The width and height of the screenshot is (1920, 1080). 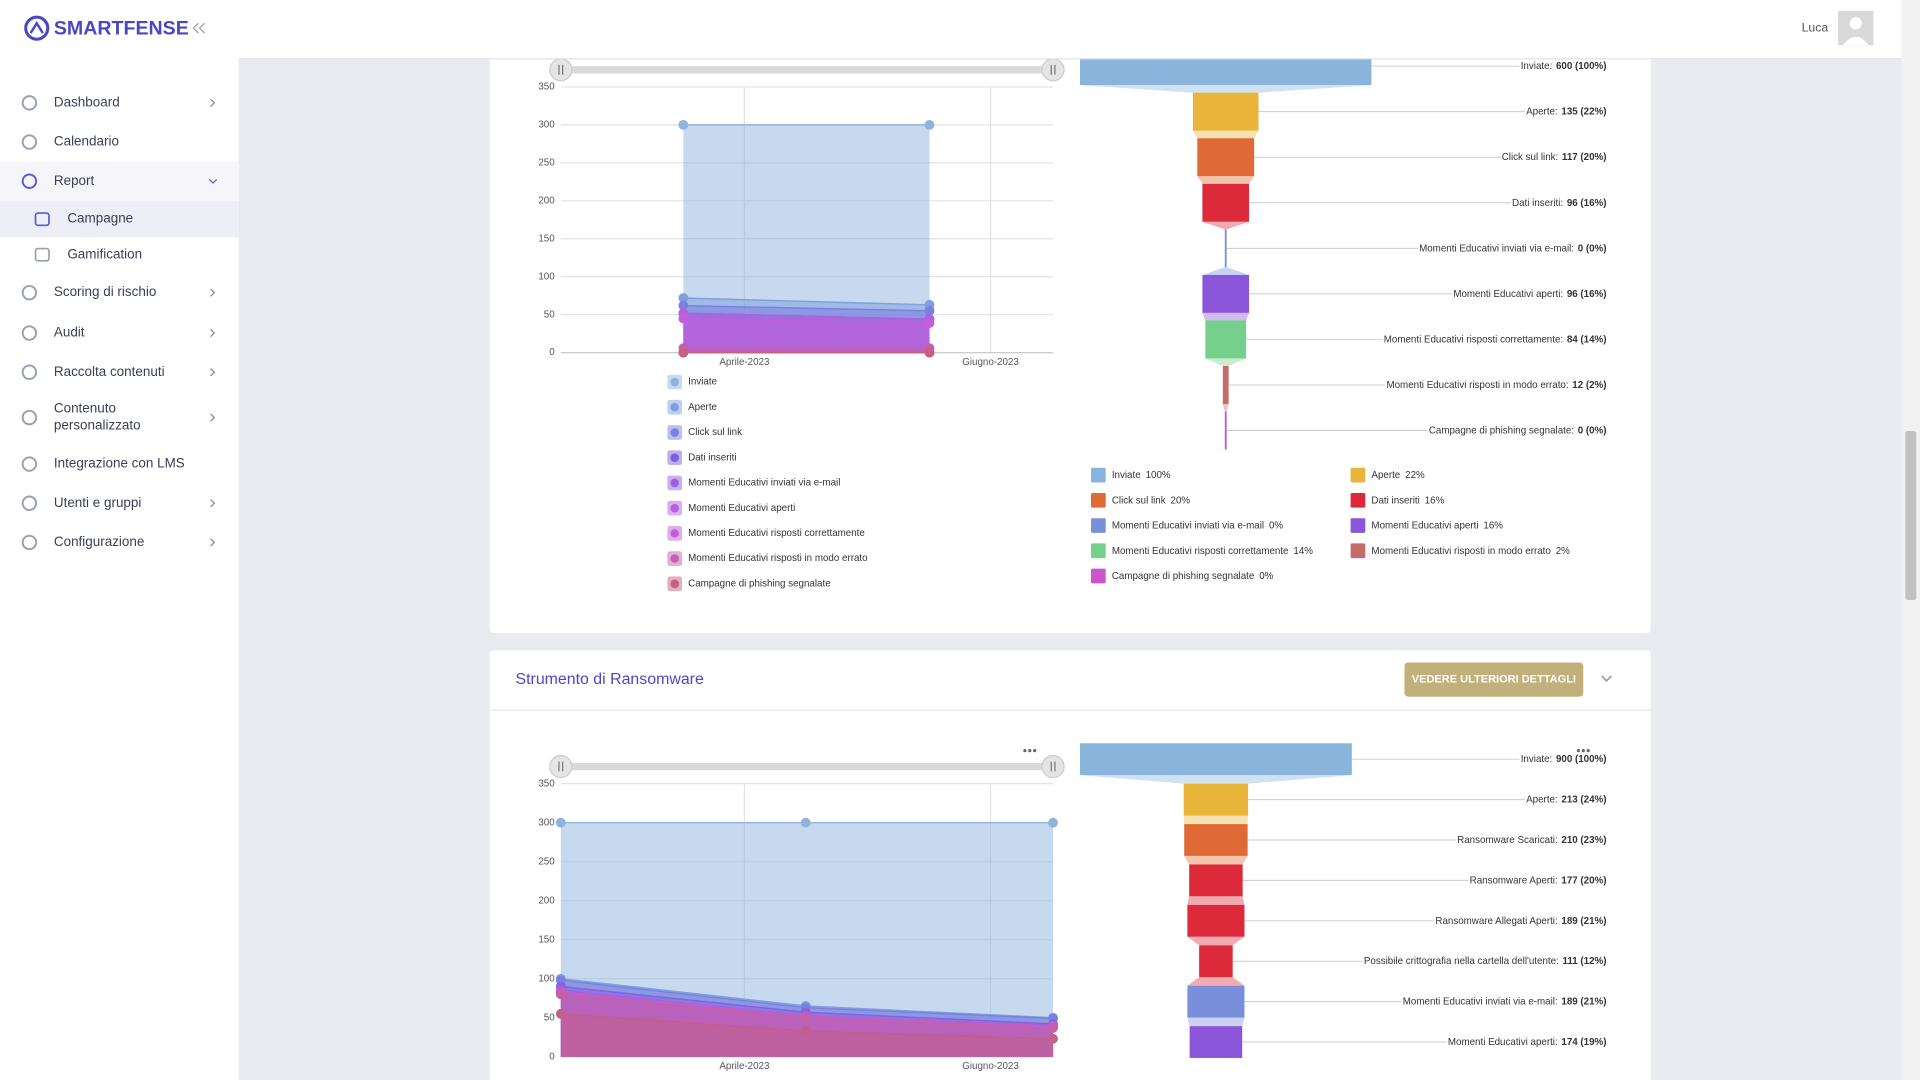 What do you see at coordinates (74, 180) in the screenshot?
I see `menu-item: Report` at bounding box center [74, 180].